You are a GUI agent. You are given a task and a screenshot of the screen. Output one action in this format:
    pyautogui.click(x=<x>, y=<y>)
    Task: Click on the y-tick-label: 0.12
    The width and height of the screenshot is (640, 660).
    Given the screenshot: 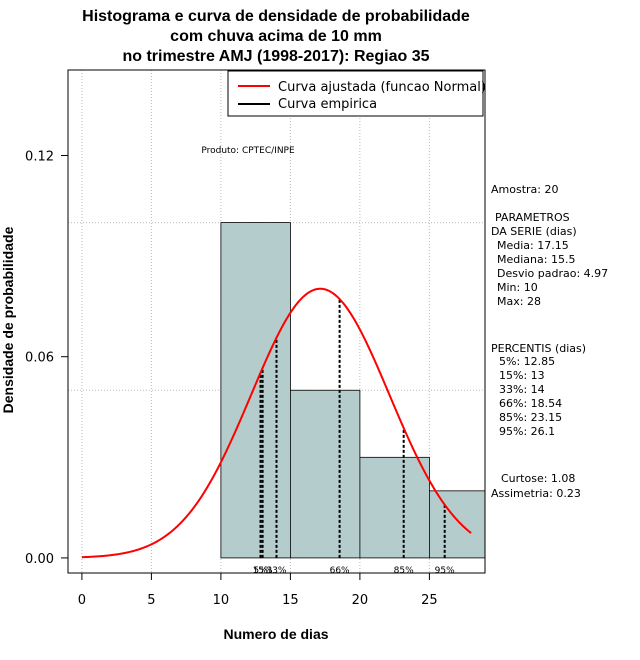 What is the action you would take?
    pyautogui.click(x=39, y=157)
    